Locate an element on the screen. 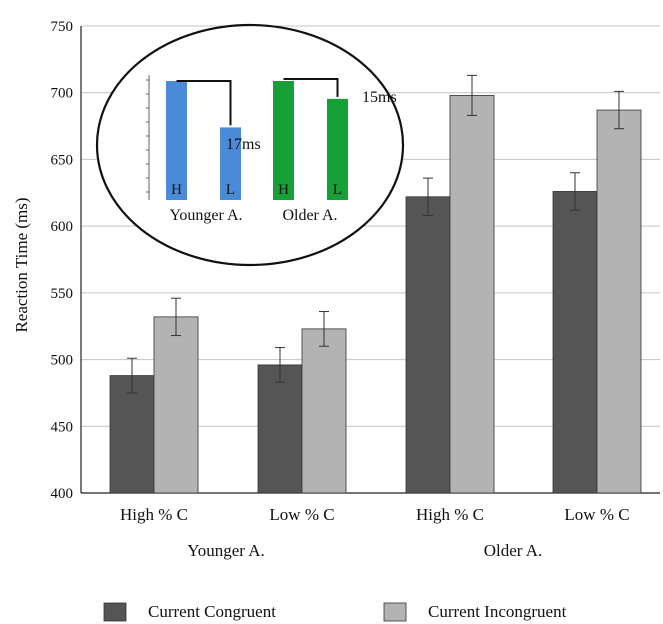  y-tick-label: 400 is located at coordinates (62, 494).